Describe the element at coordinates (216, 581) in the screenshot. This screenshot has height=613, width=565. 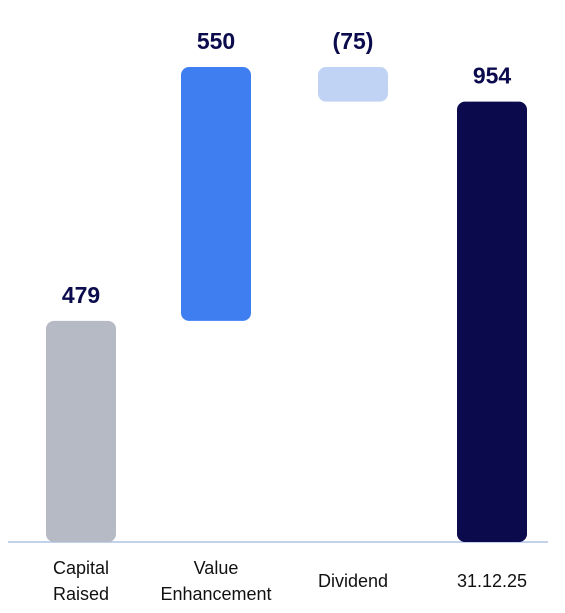
I see `x-tick-label: Value Enhancement` at that location.